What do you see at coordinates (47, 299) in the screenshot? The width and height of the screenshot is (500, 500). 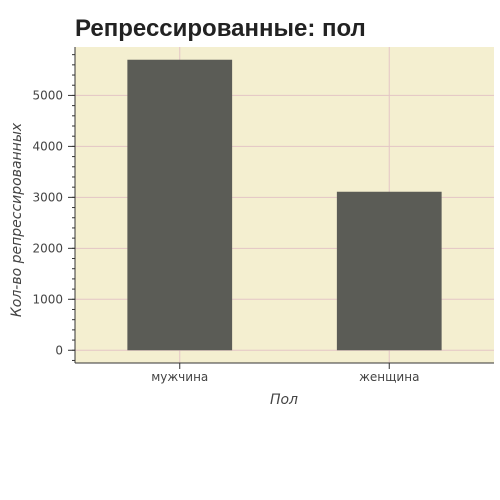 I see `y-tick-label: 1000` at bounding box center [47, 299].